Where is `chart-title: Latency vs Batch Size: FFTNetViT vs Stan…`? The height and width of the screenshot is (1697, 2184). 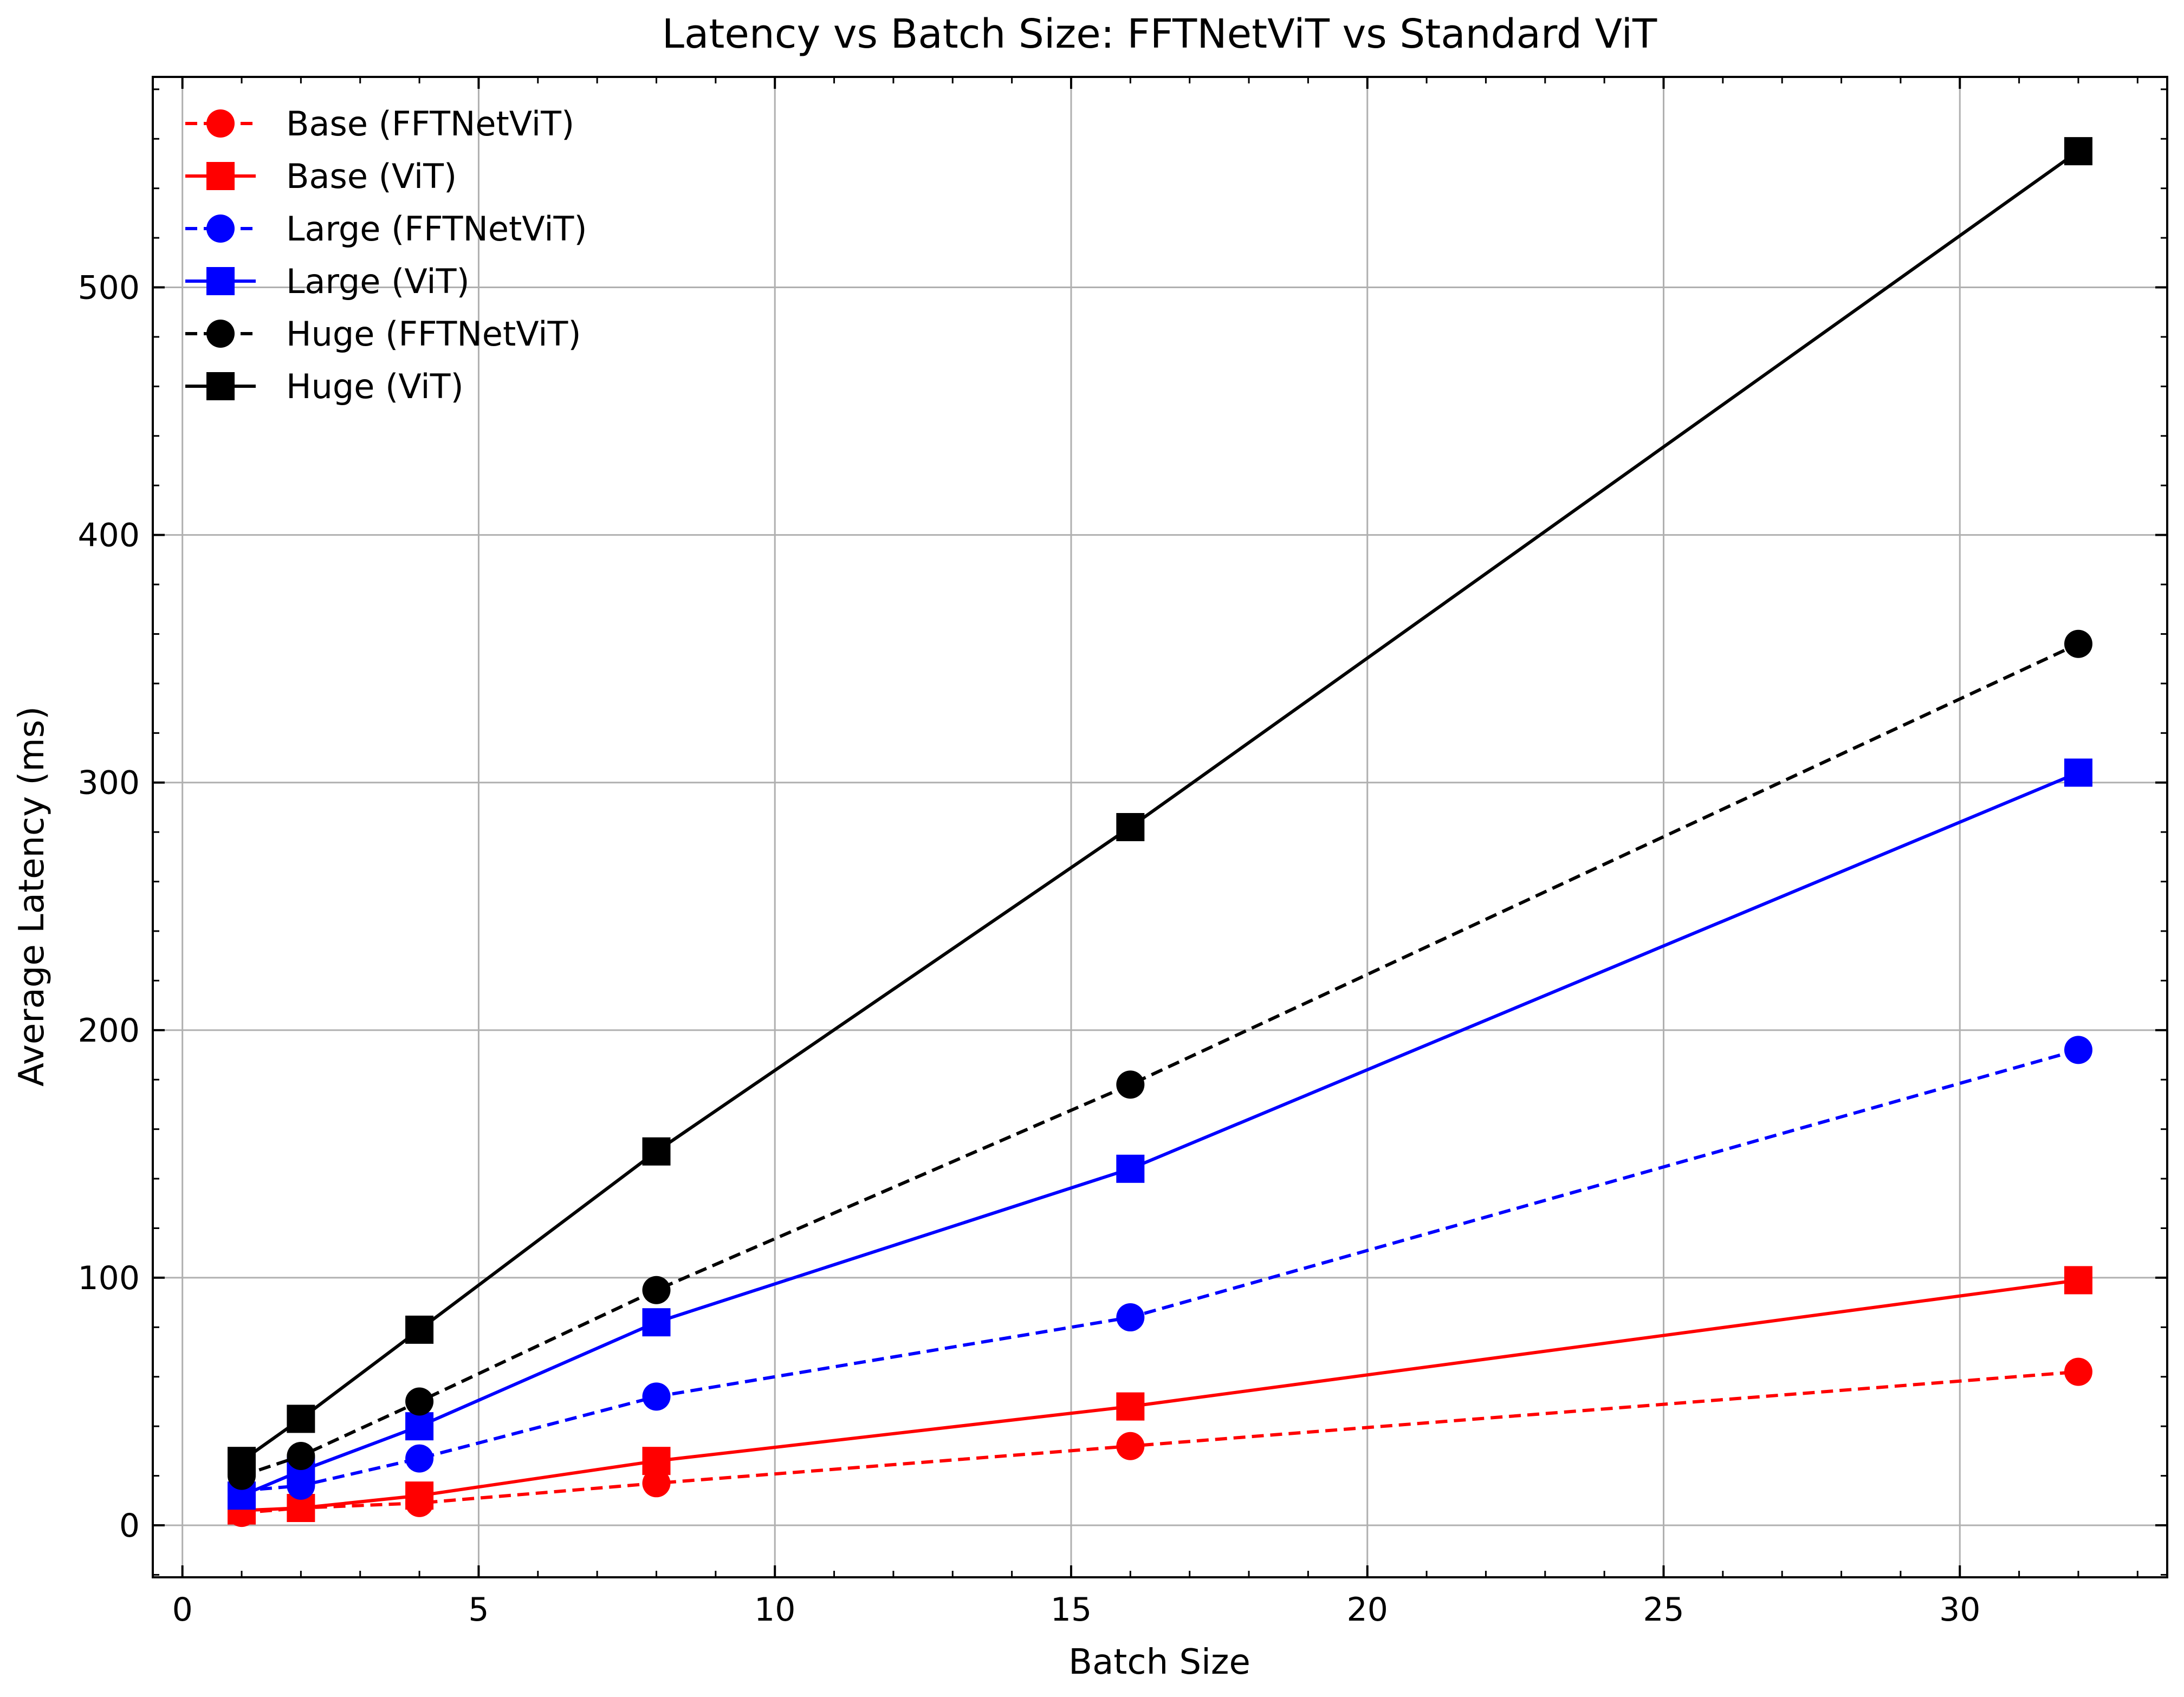
chart-title: Latency vs Batch Size: FFTNetViT vs Stan… is located at coordinates (1159, 34).